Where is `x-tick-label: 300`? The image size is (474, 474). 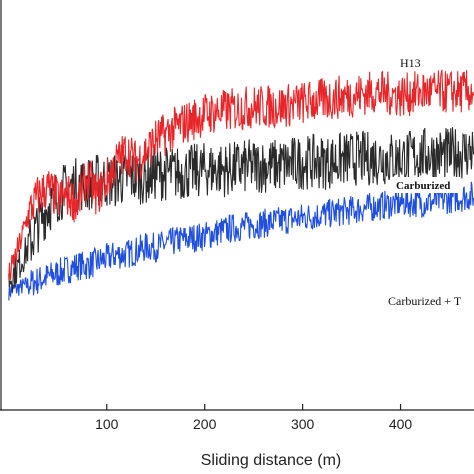 x-tick-label: 300 is located at coordinates (303, 424).